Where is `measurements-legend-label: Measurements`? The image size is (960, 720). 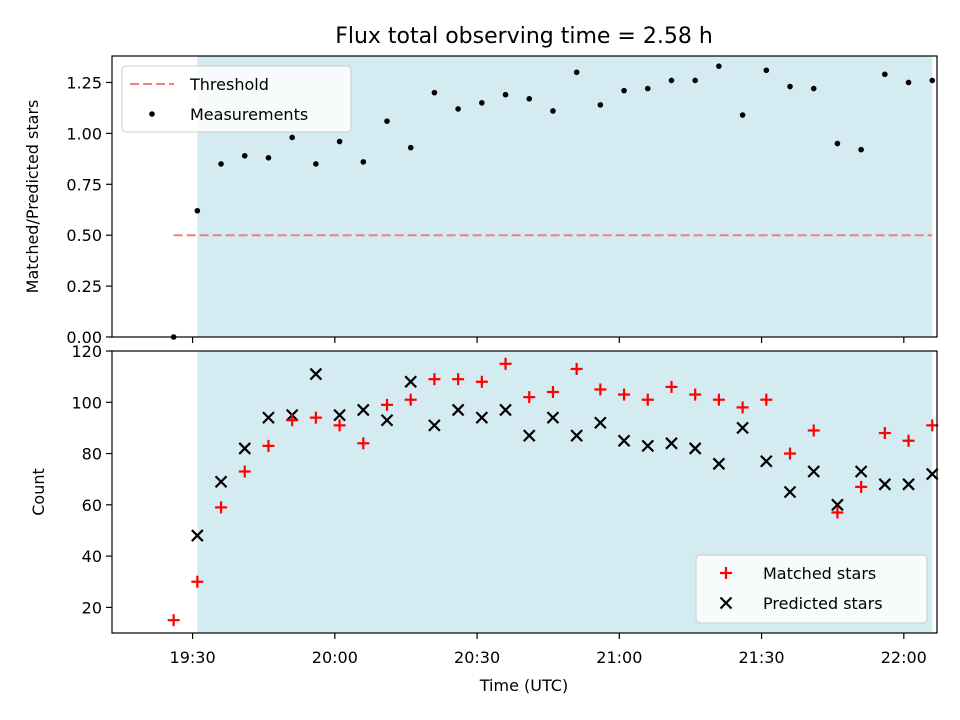 measurements-legend-label: Measurements is located at coordinates (249, 114).